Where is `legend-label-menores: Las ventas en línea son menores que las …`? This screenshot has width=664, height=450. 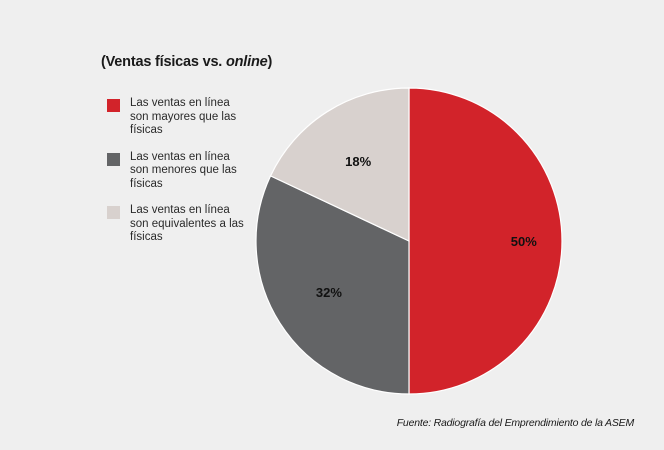 legend-label-menores: Las ventas en línea son menores que las … is located at coordinates (183, 170).